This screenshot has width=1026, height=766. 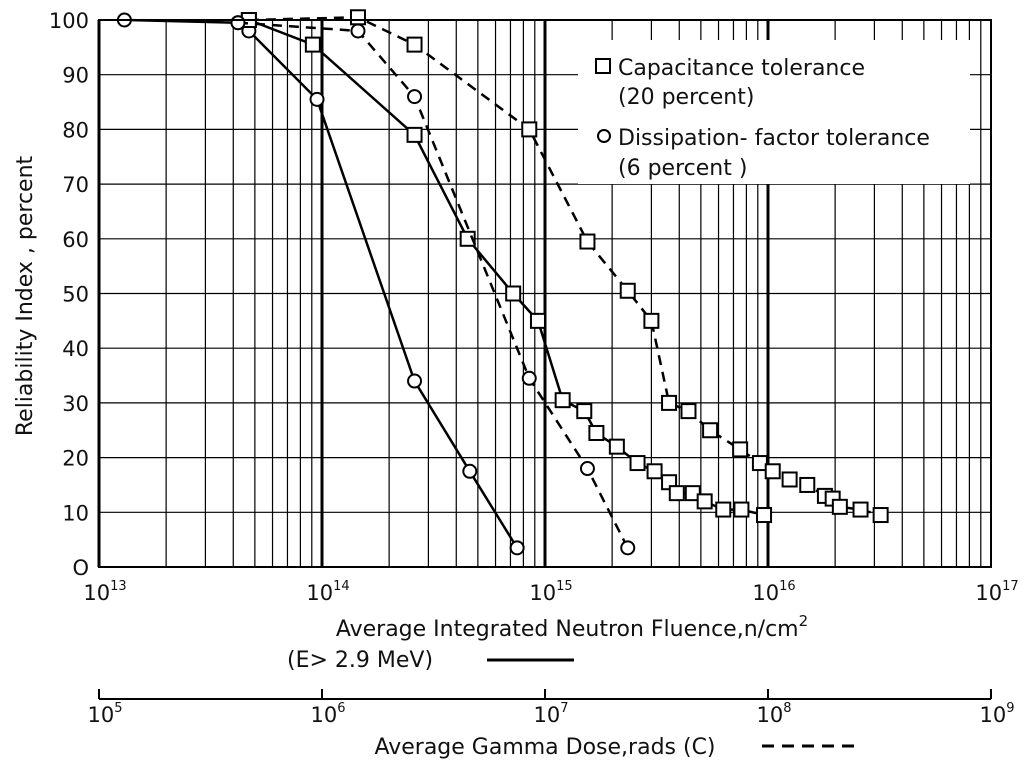 What do you see at coordinates (996, 714) in the screenshot?
I see `gamma-tick-label: 10⁹` at bounding box center [996, 714].